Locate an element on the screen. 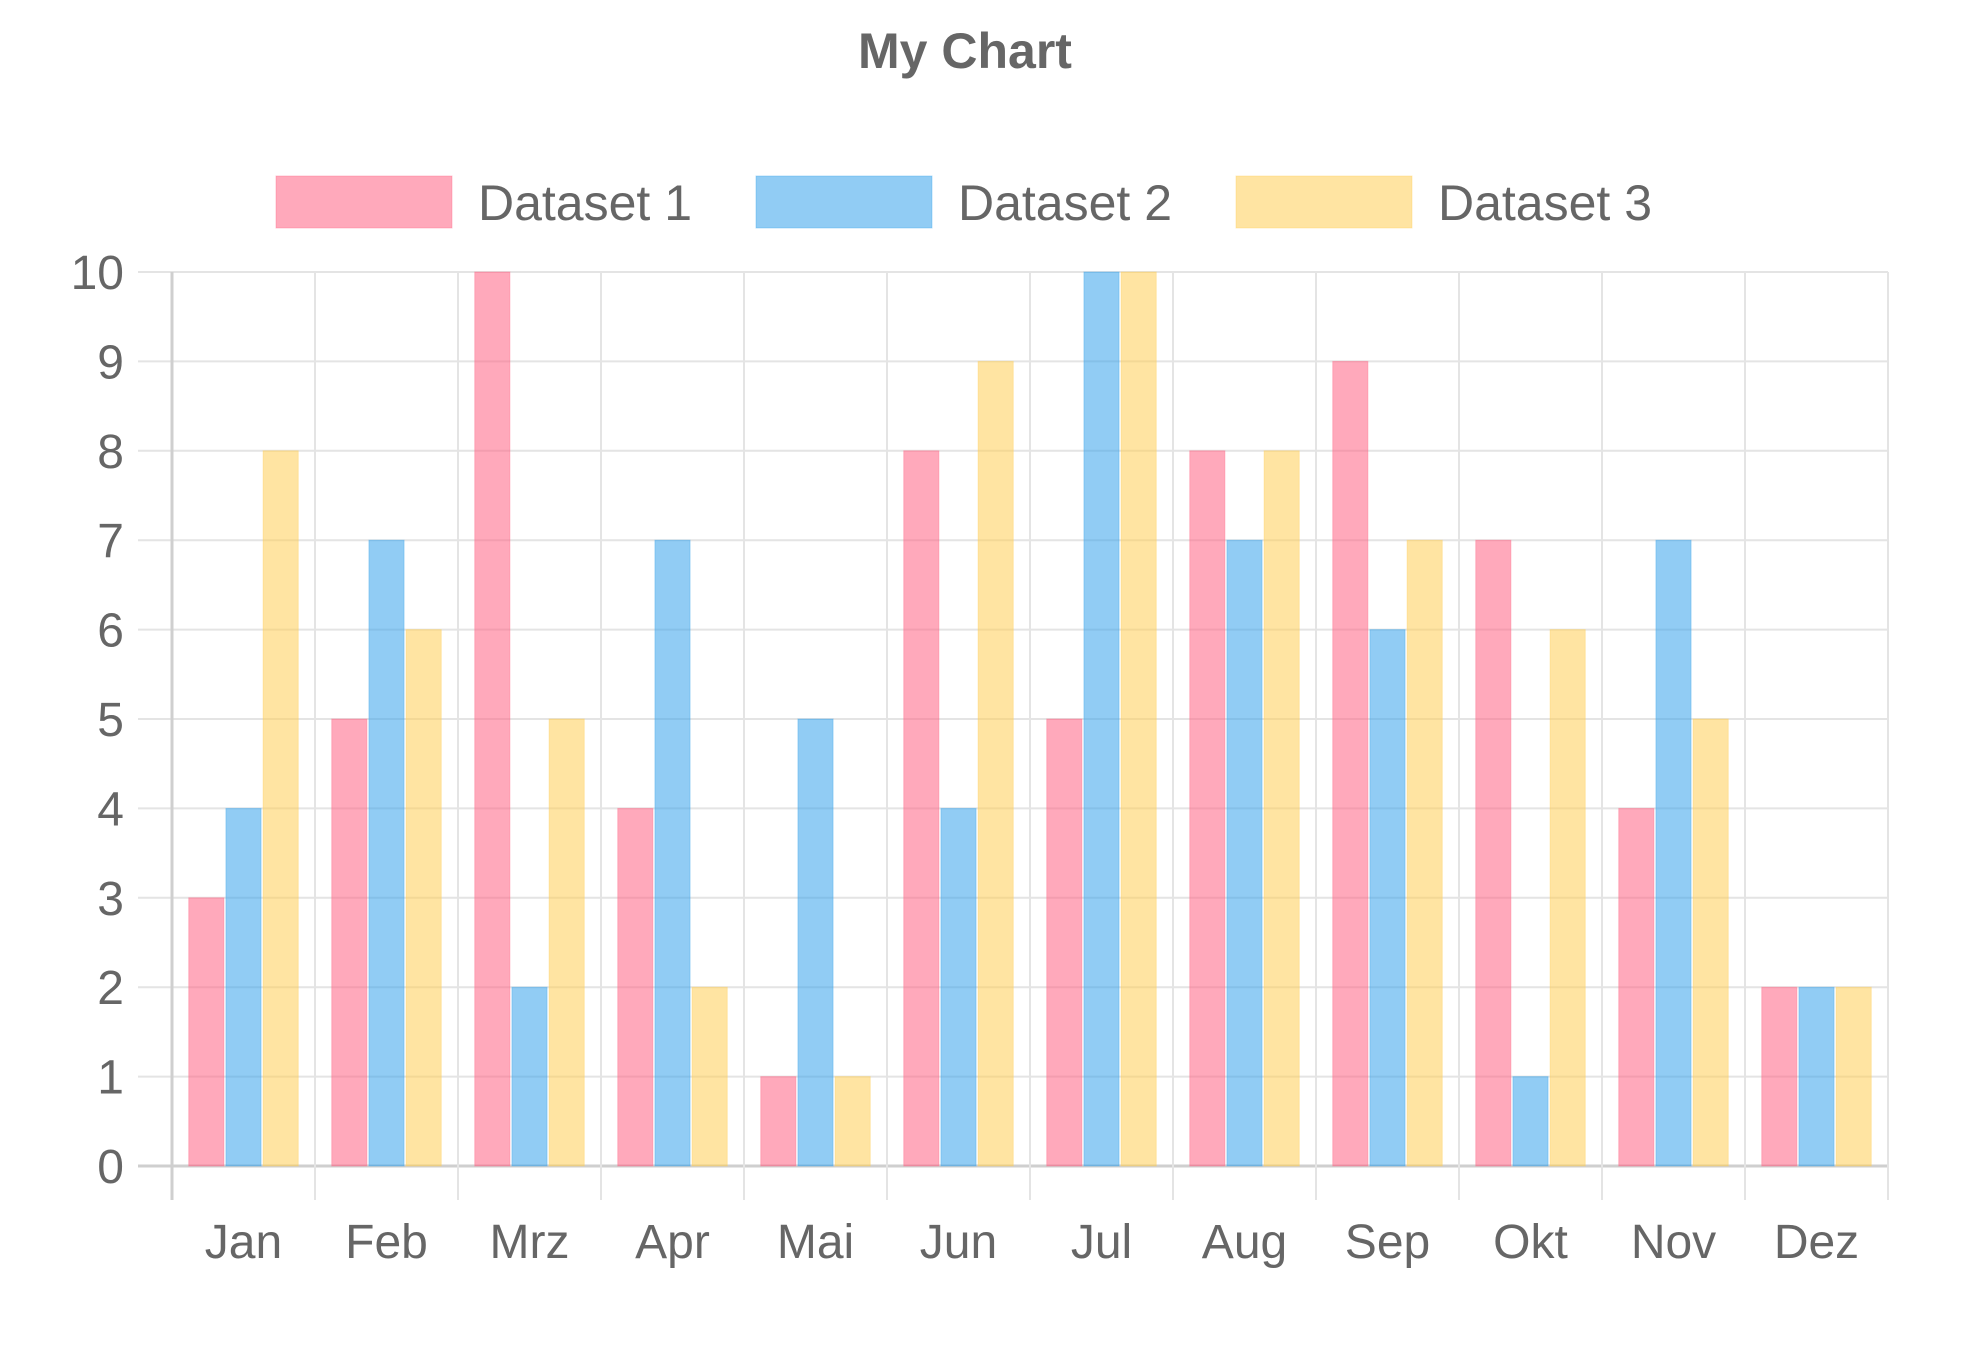 The image size is (1965, 1350). bar-dataset-2-sep is located at coordinates (1387, 898).